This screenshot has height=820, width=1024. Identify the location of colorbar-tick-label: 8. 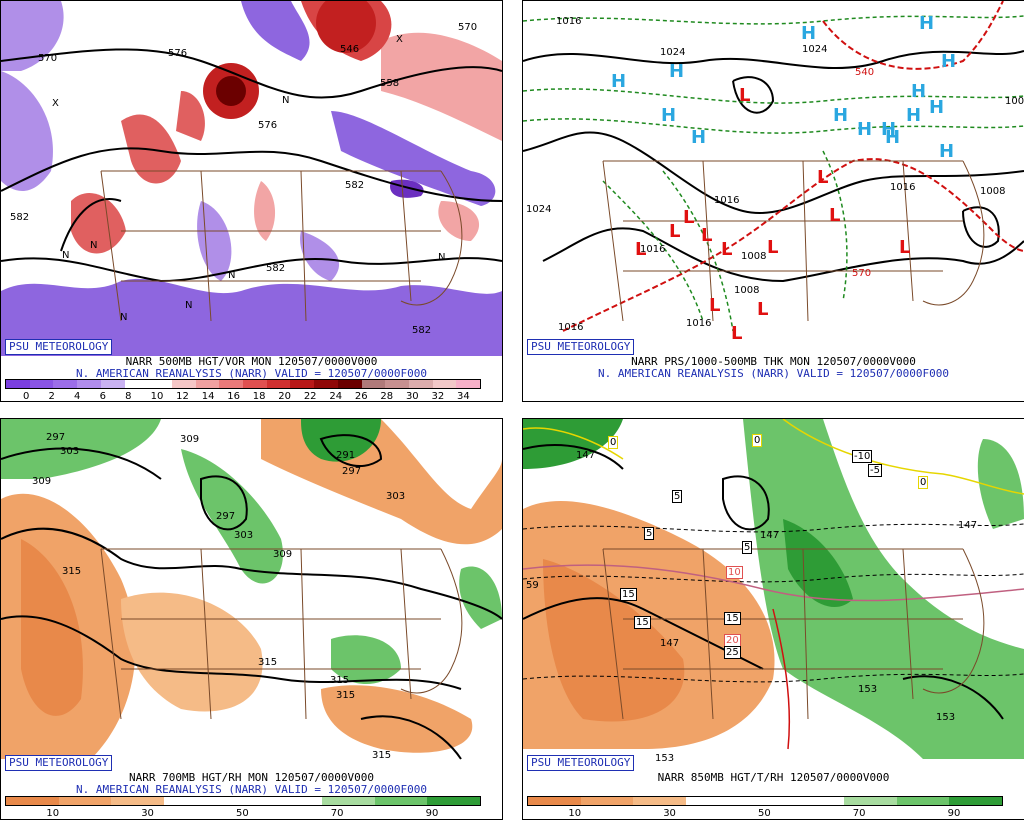
(128, 396).